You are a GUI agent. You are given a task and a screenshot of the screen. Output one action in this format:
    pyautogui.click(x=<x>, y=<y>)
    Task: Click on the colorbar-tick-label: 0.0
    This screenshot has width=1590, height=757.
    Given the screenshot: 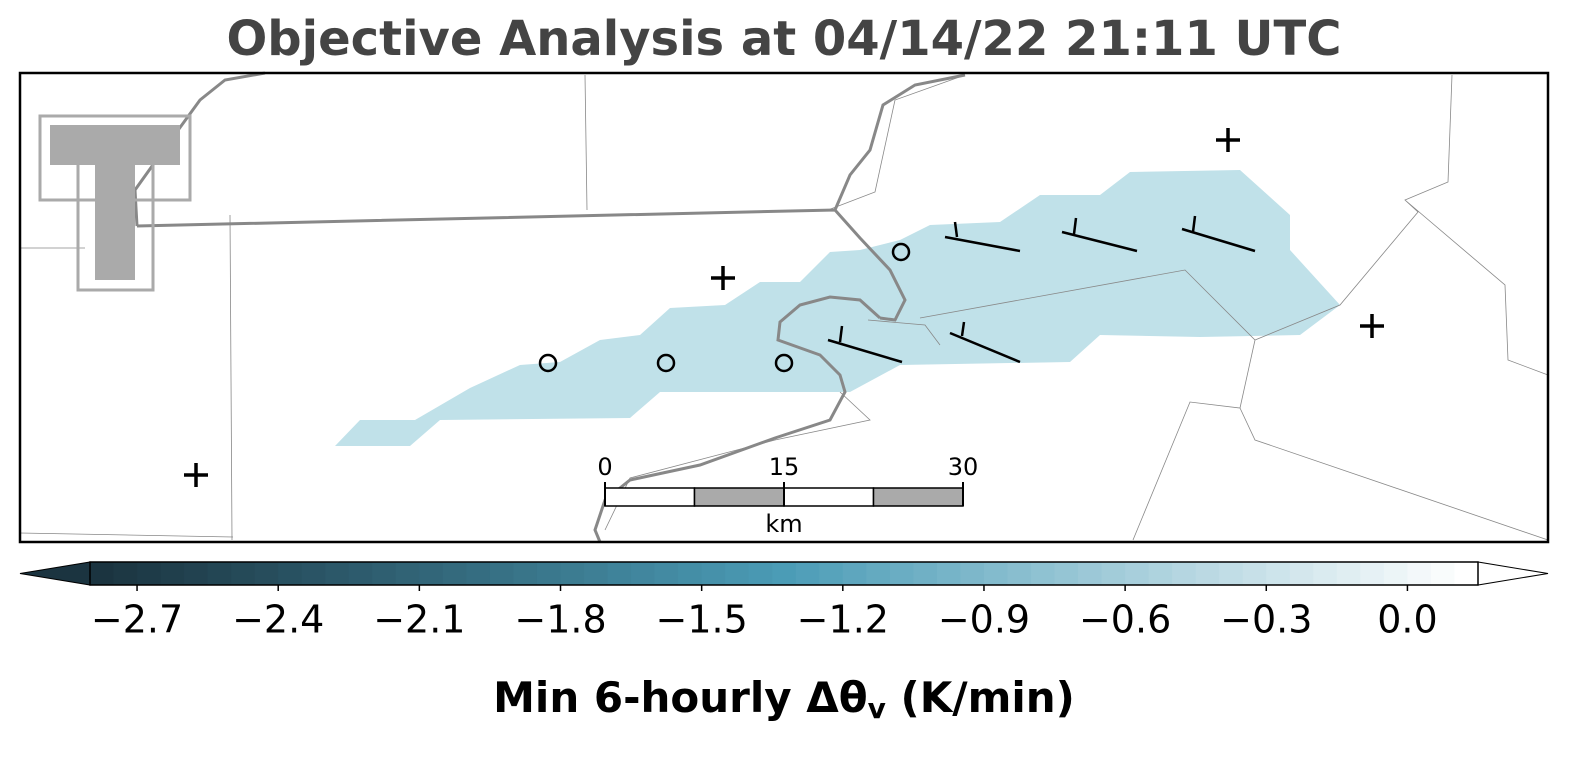 What is the action you would take?
    pyautogui.click(x=1407, y=620)
    